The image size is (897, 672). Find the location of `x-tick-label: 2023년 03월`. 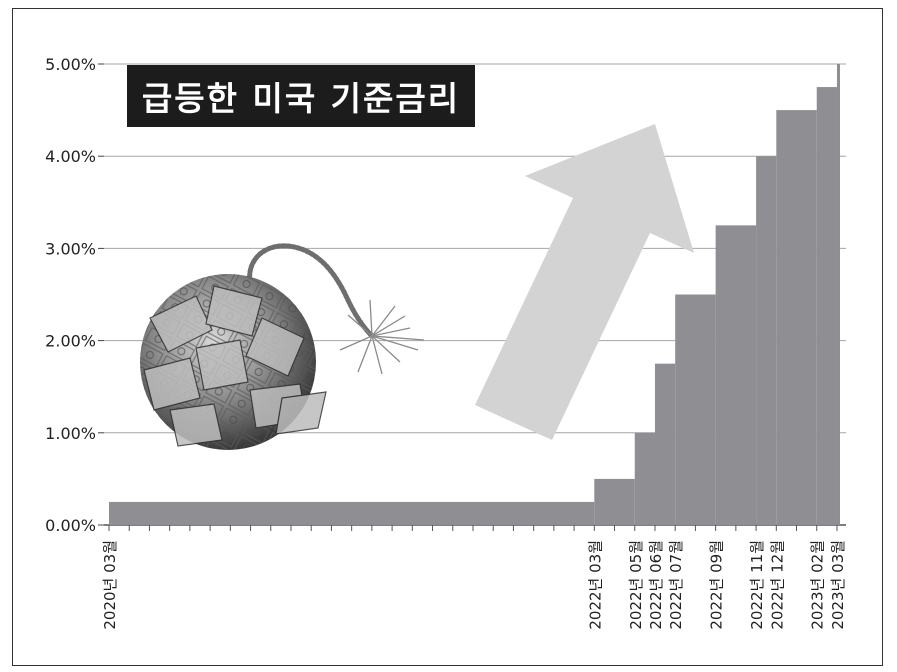

x-tick-label: 2023년 03월 is located at coordinates (838, 585).